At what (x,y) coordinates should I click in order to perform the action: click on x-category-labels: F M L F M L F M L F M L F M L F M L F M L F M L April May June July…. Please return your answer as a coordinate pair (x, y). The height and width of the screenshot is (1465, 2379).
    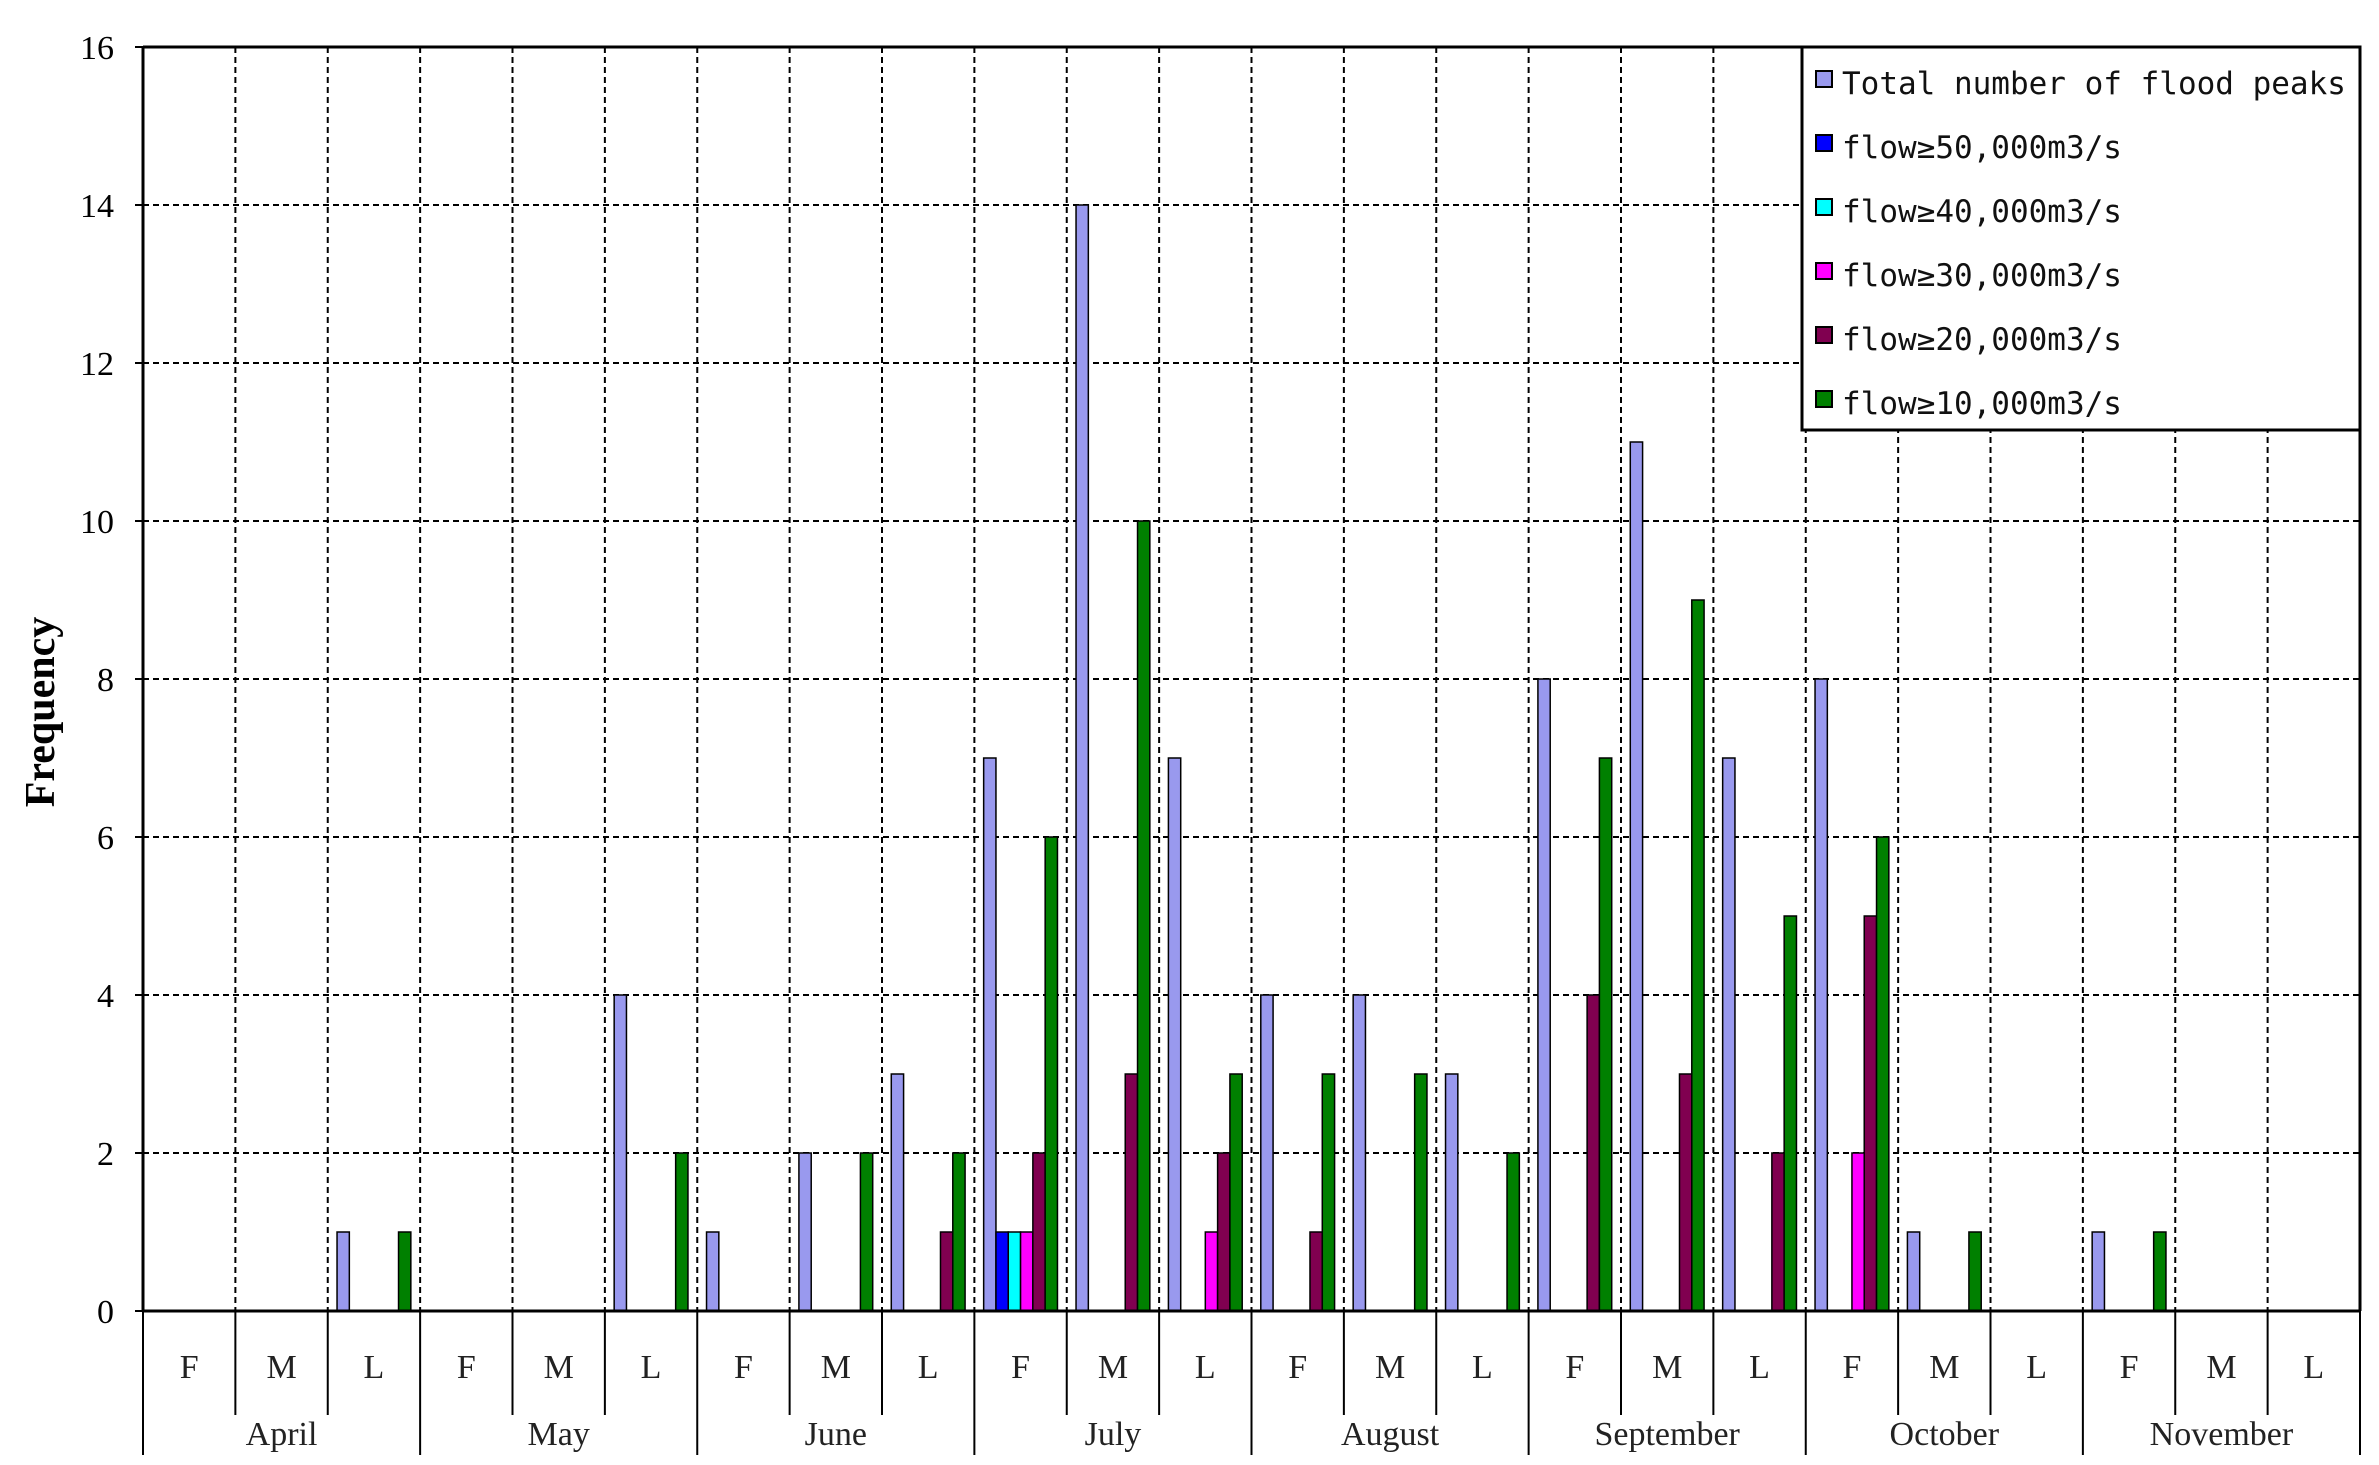
    Looking at the image, I should click on (1251, 1383).